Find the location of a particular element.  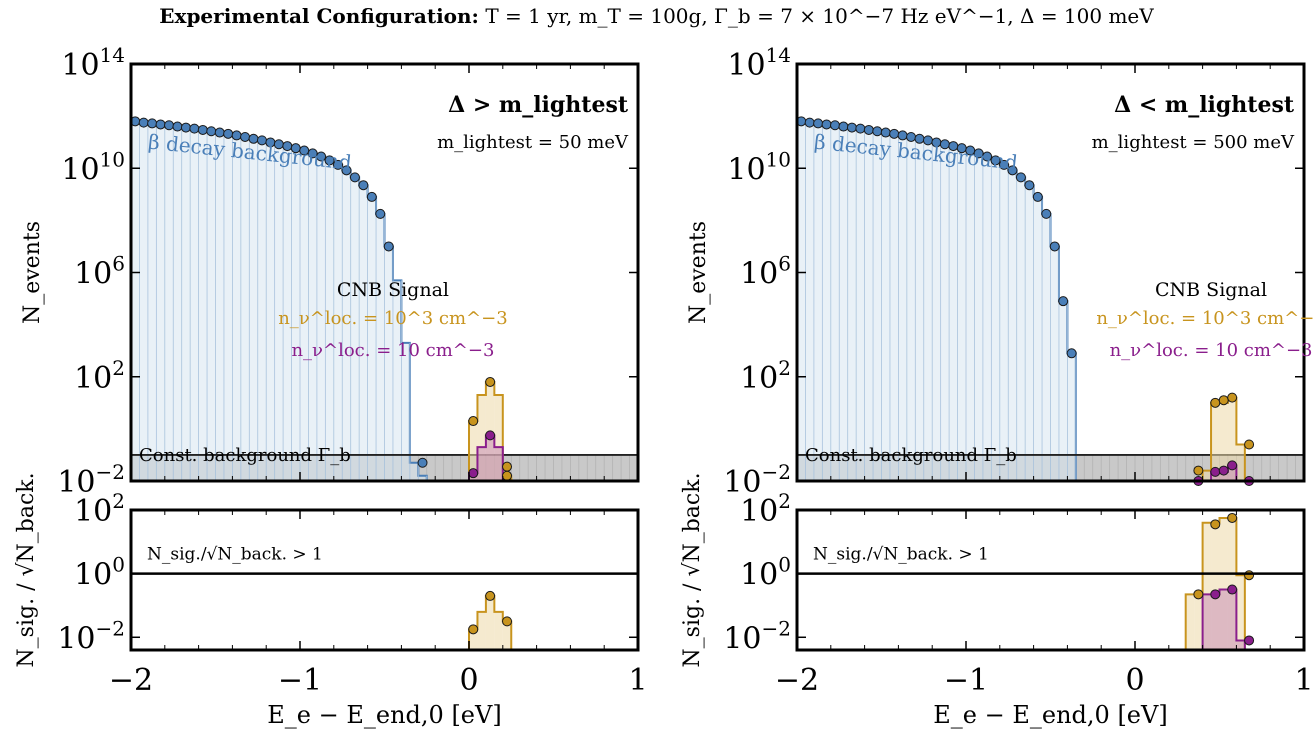

y-tick-label: 10⁶ is located at coordinates (765, 272).